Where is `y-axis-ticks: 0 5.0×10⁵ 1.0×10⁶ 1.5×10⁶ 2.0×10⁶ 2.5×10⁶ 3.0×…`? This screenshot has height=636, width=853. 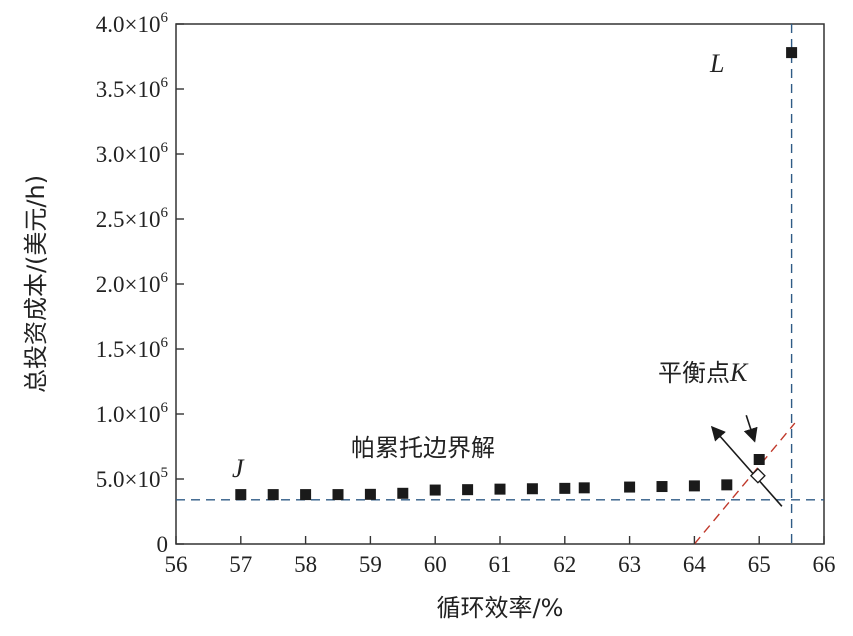 y-axis-ticks: 0 5.0×10⁵ 1.0×10⁶ 1.5×10⁶ 2.0×10⁶ 2.5×10⁶ 3.0×… is located at coordinates (140, 283).